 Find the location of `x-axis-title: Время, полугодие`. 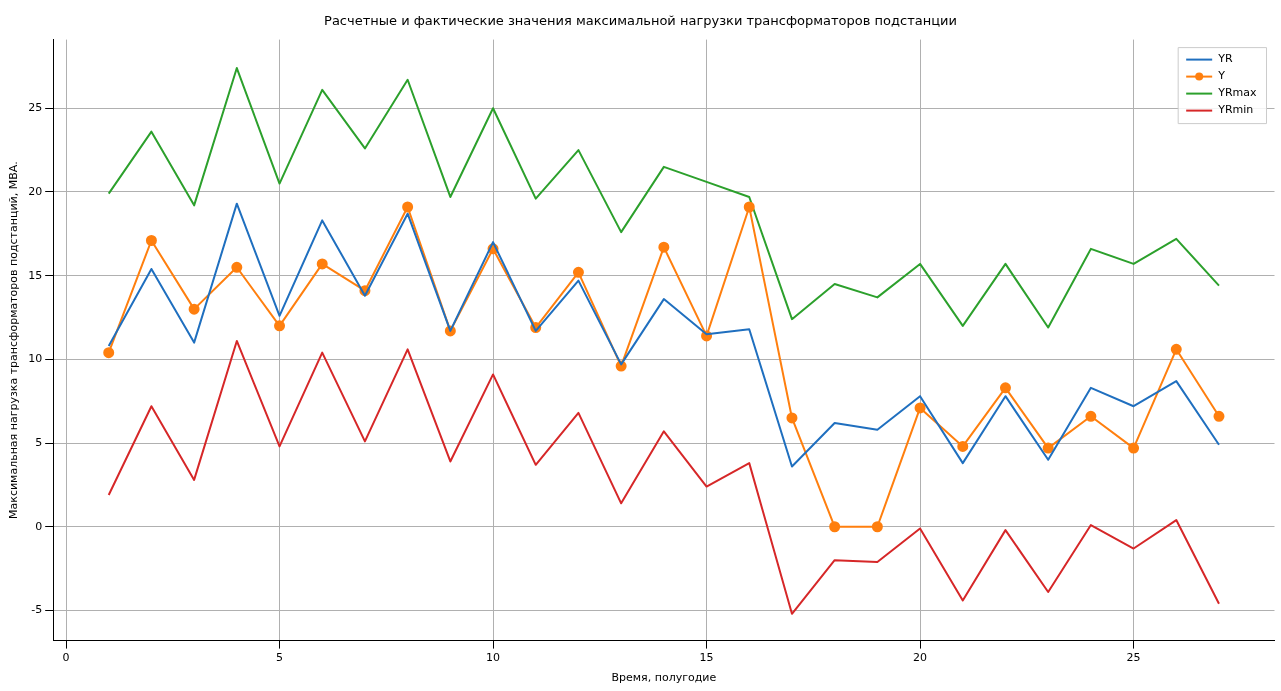

x-axis-title: Время, полугодие is located at coordinates (664, 678).